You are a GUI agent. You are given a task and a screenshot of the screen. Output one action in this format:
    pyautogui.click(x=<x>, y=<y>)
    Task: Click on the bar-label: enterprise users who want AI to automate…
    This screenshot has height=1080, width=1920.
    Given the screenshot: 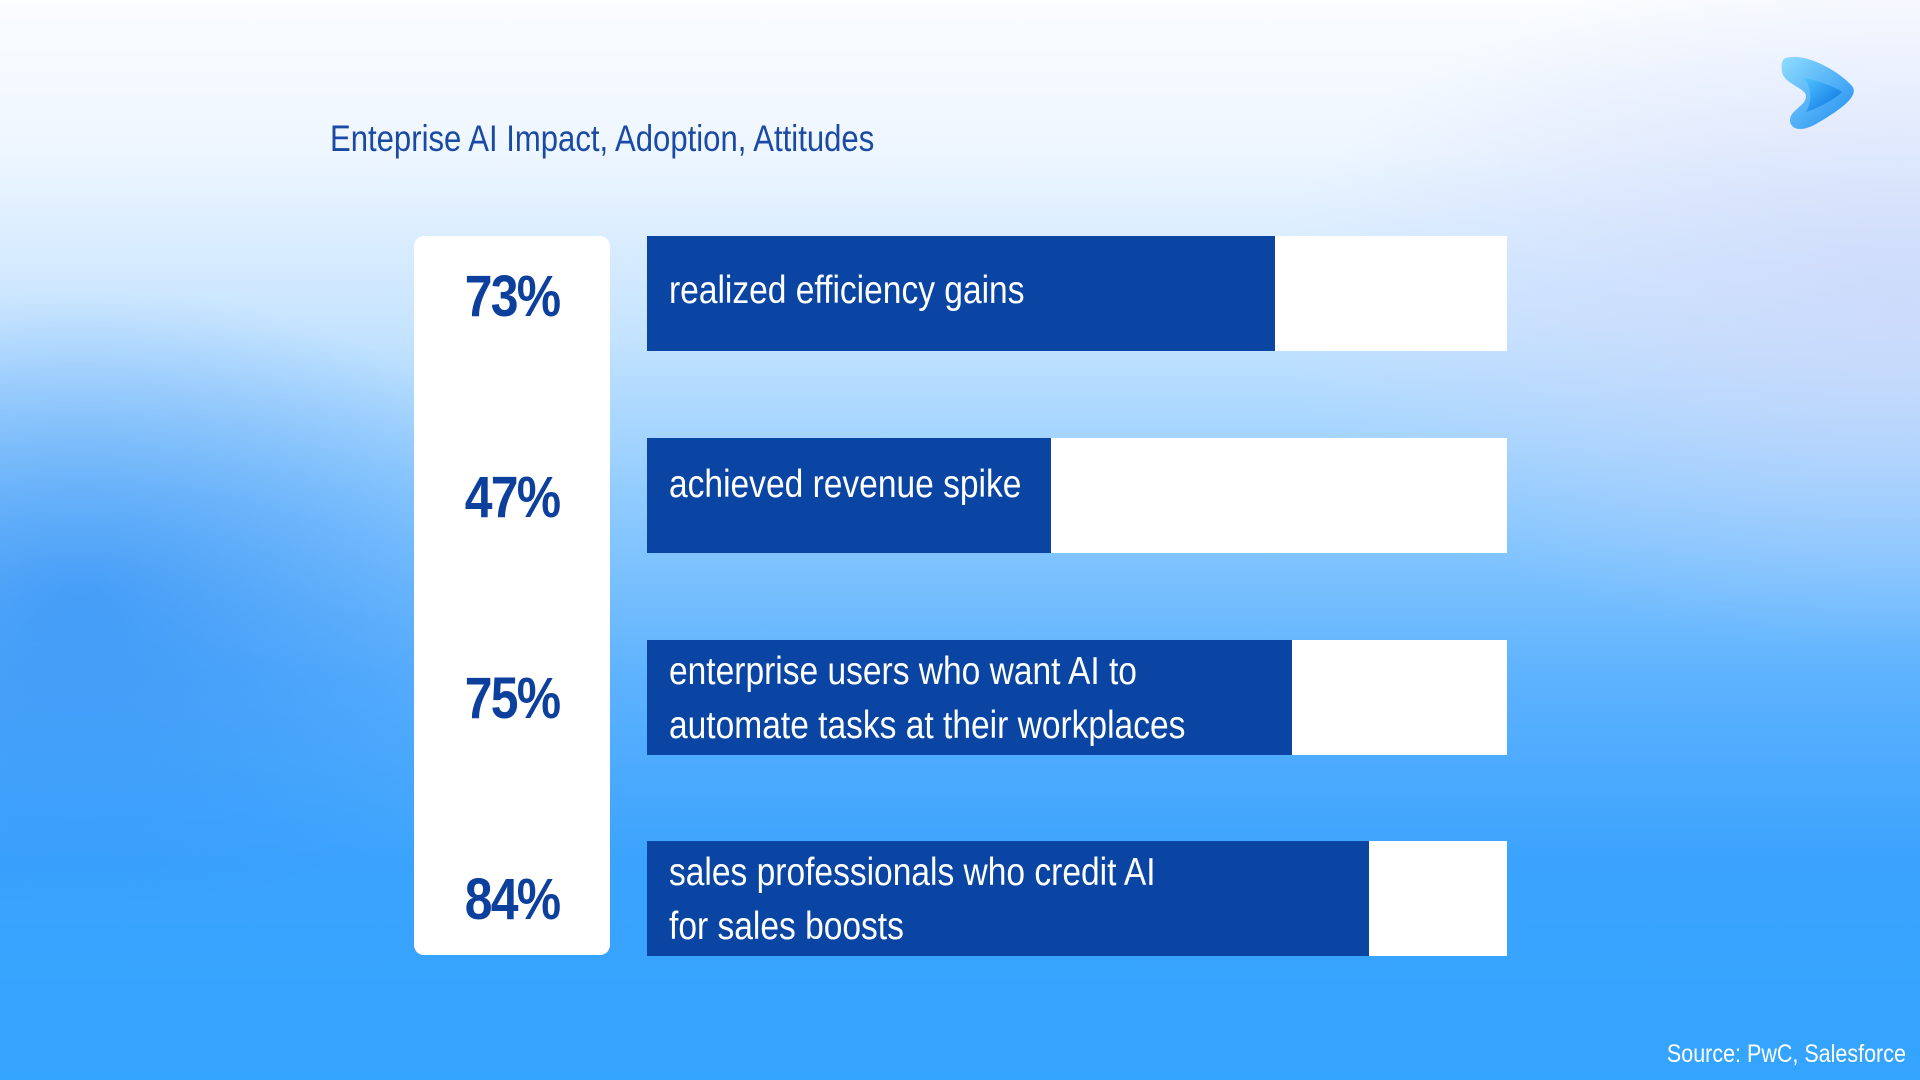 What is the action you would take?
    pyautogui.click(x=927, y=698)
    